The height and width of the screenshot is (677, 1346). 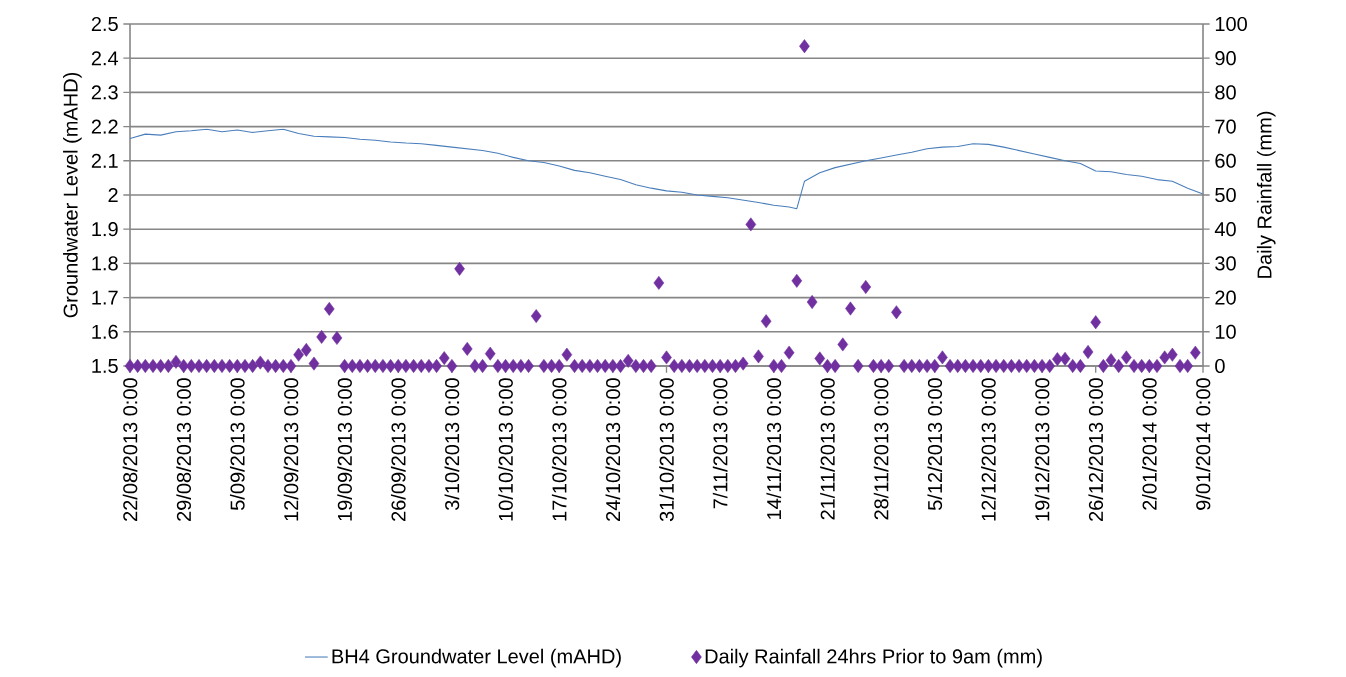 What do you see at coordinates (105, 263) in the screenshot?
I see `y-tick-label: 1.8` at bounding box center [105, 263].